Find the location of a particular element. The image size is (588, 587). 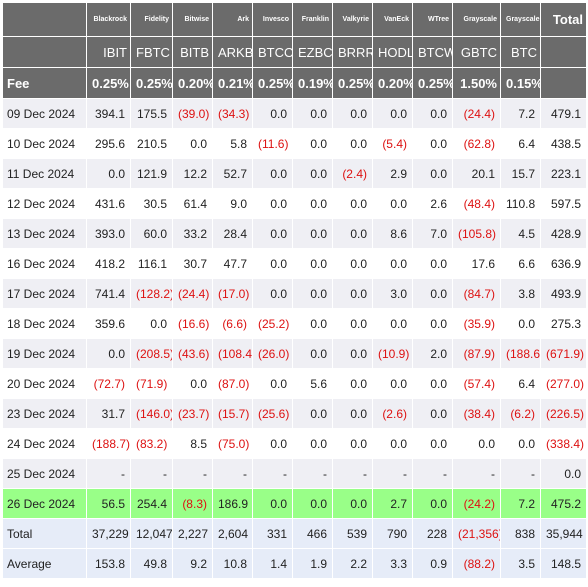

flow-value: 61.4 is located at coordinates (192, 203).